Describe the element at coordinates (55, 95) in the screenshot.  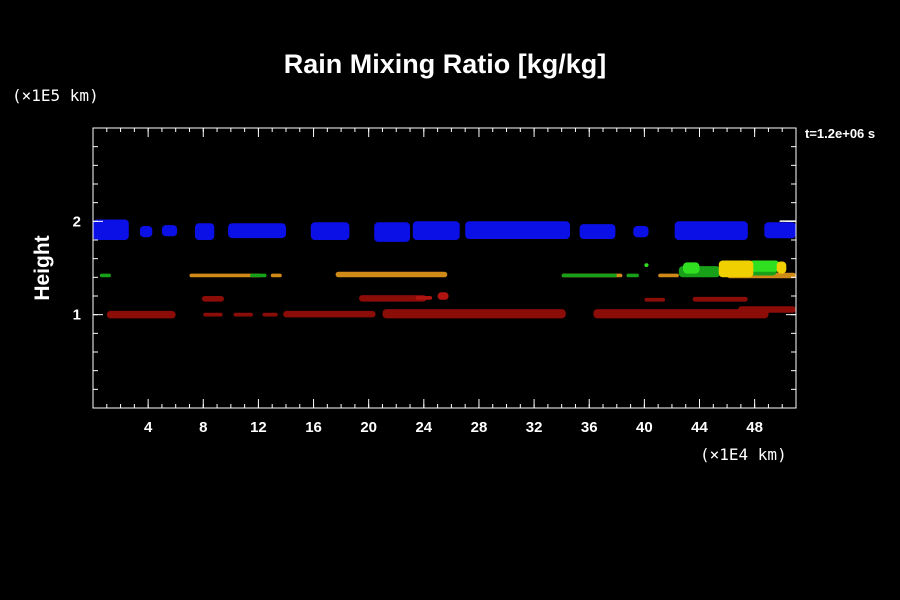
I see `y-axis-unit: (×1E5 km)` at that location.